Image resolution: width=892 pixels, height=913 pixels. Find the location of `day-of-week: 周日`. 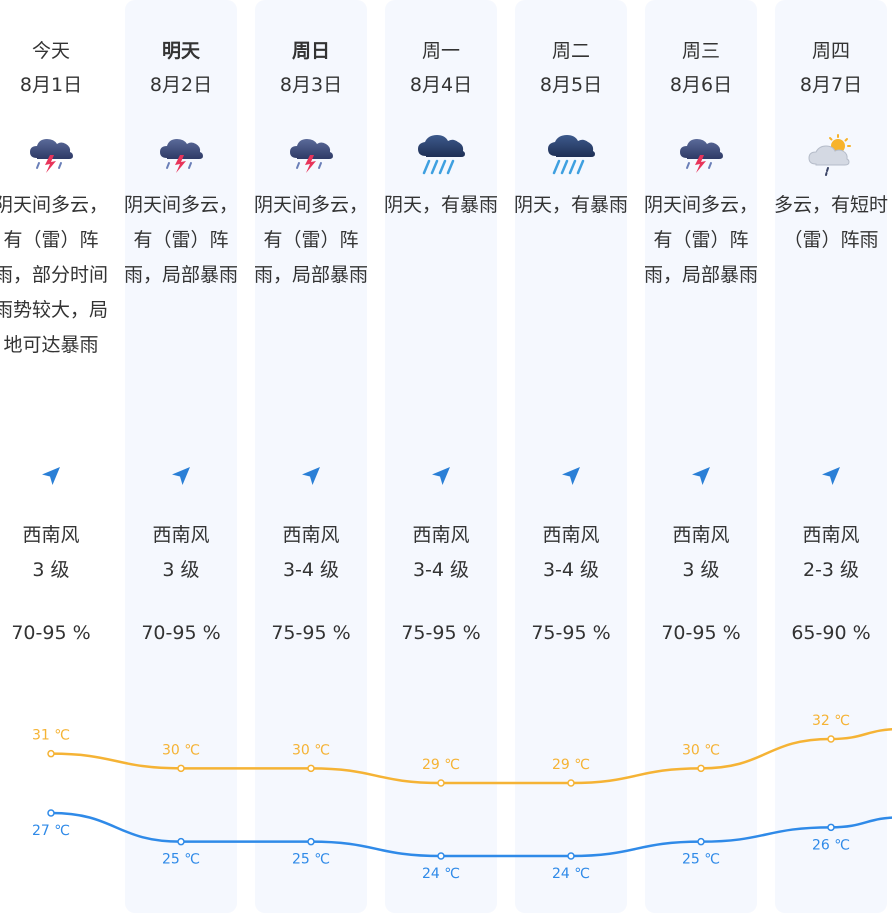

day-of-week: 周日 is located at coordinates (310, 51).